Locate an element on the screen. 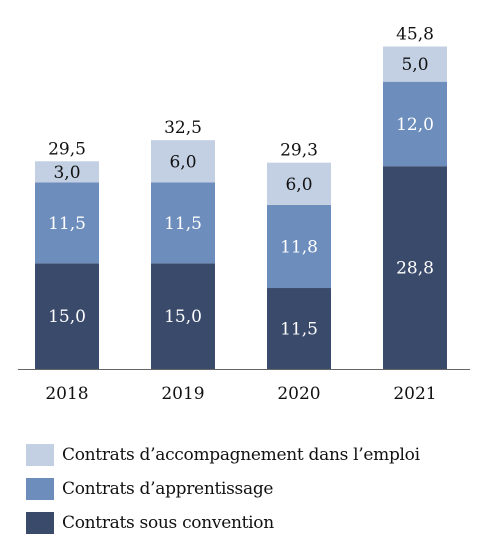 The image size is (483, 543). legend-label: Contrats d’apprentissage is located at coordinates (168, 489).